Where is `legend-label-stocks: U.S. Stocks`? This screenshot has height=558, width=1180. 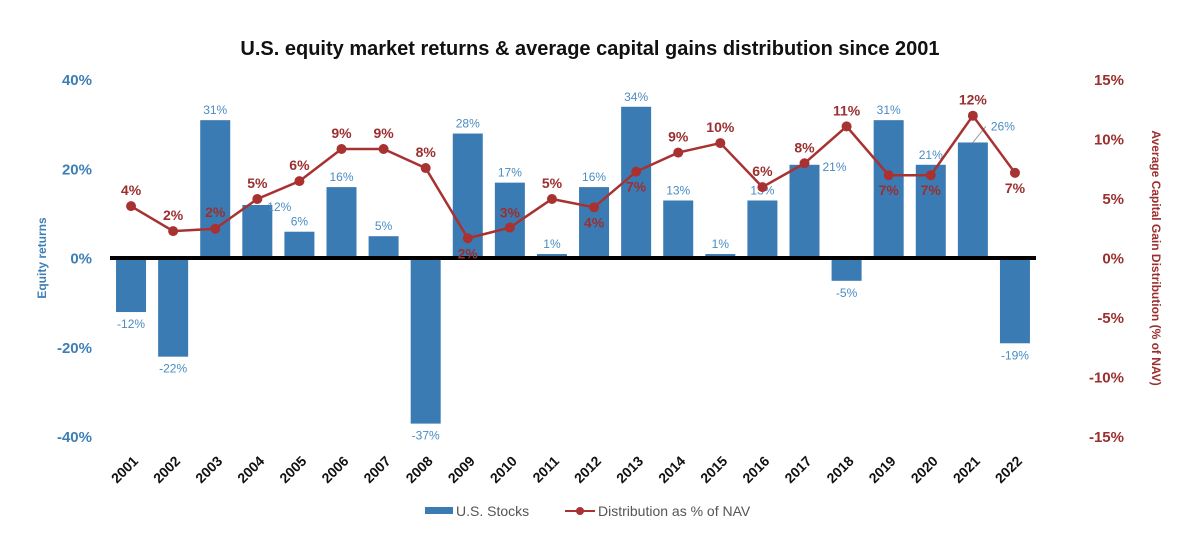
legend-label-stocks: U.S. Stocks is located at coordinates (492, 511).